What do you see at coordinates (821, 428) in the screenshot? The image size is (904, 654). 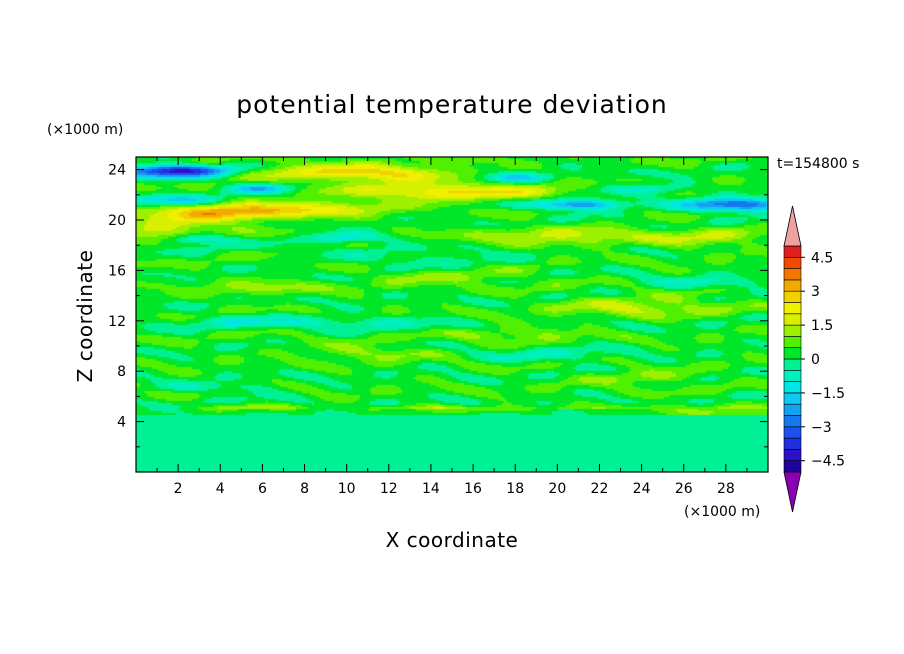 I see `colorbar-label: −3` at bounding box center [821, 428].